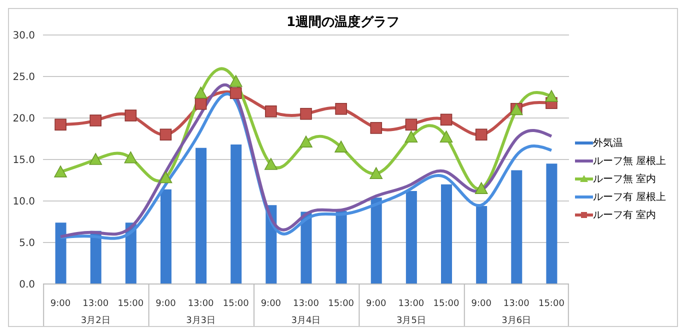 This screenshot has width=684, height=333. Describe the element at coordinates (23, 78) in the screenshot. I see `y-tick-label: 25.0` at that location.